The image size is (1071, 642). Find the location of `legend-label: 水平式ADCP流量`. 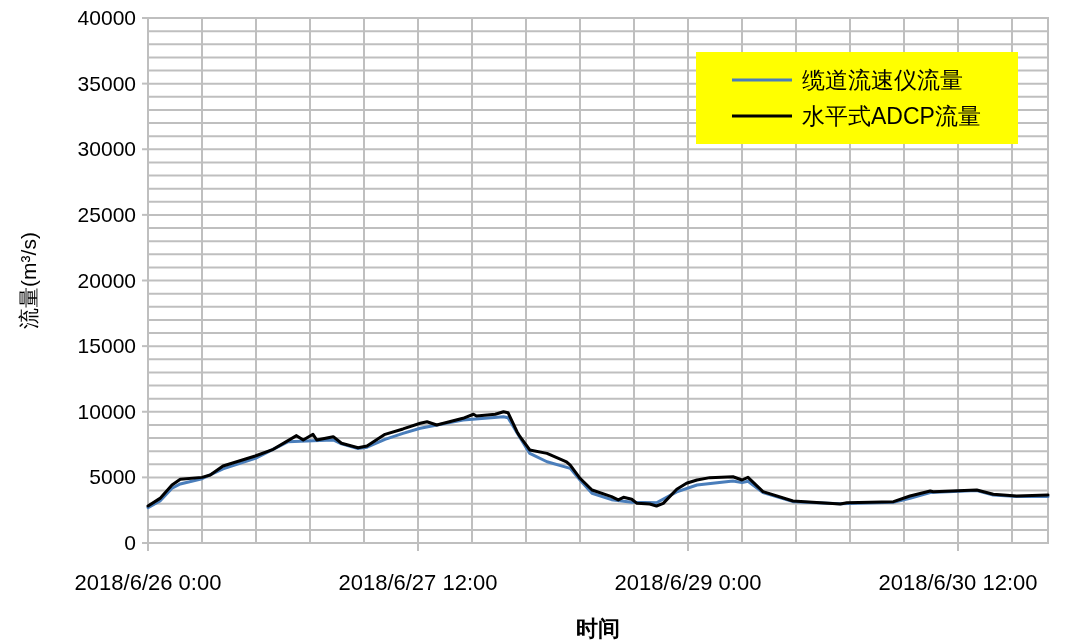

legend-label: 水平式ADCP流量 is located at coordinates (891, 116).